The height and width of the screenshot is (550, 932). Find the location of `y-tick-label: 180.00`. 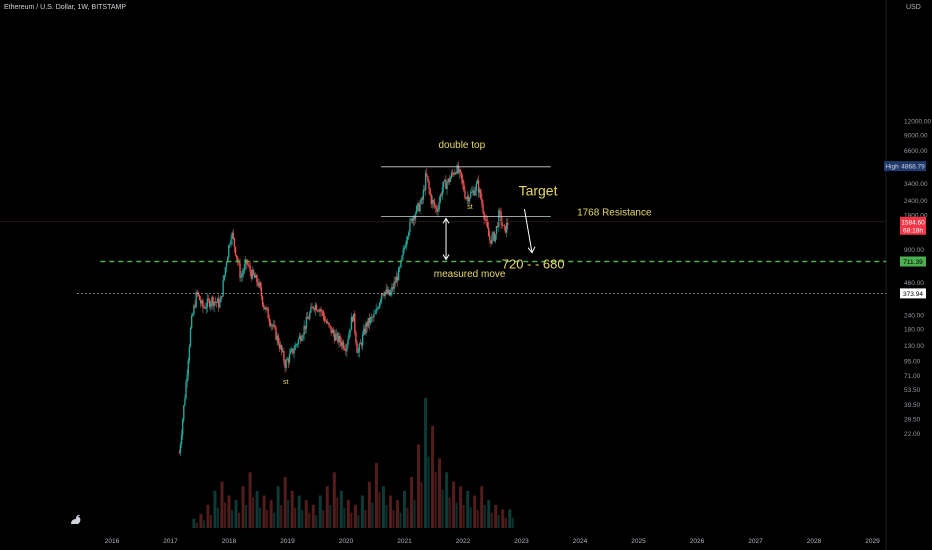

y-tick-label: 180.00 is located at coordinates (914, 330).